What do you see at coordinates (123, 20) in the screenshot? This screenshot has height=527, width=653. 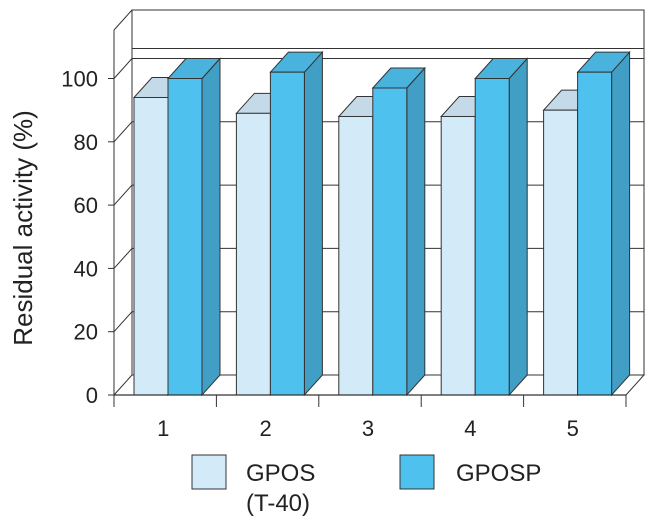 I see `left-wall-top-edge` at bounding box center [123, 20].